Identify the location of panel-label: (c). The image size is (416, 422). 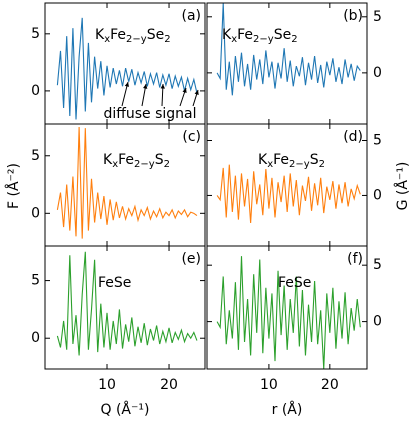
(191, 137).